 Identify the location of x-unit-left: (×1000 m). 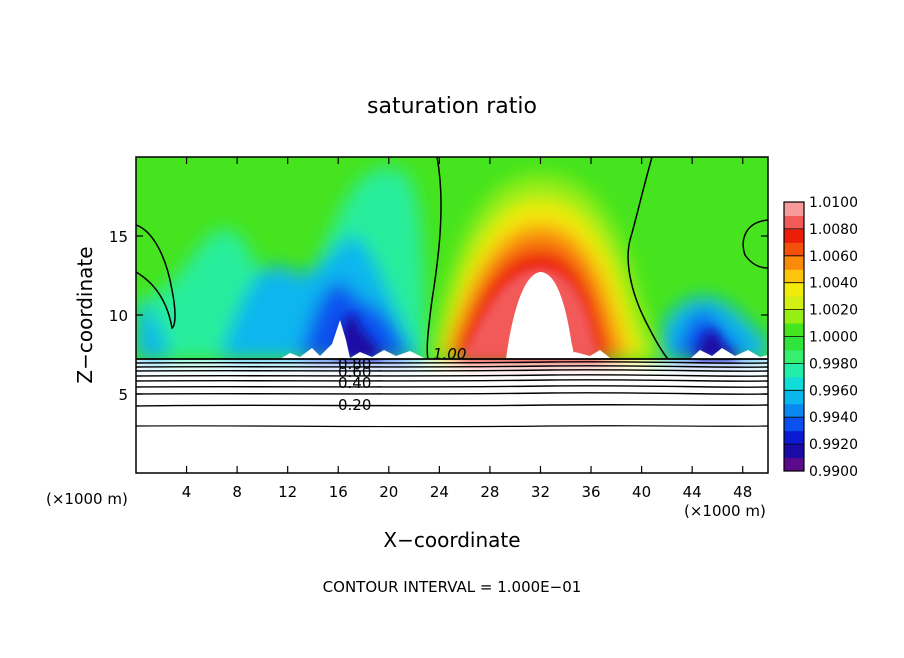
(87, 499).